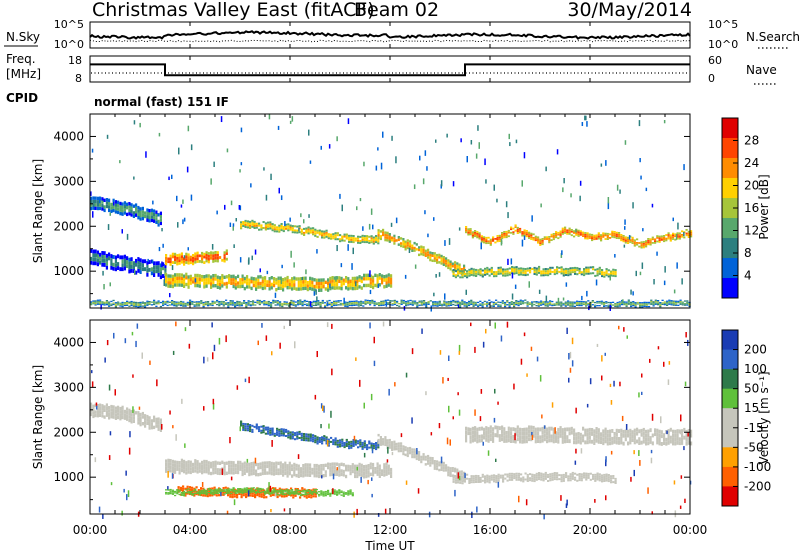 The width and height of the screenshot is (800, 554). I want to click on noise-panel: N.Sky 10^5 10^0 10^5 10^0 N.Search, so click(402, 34).